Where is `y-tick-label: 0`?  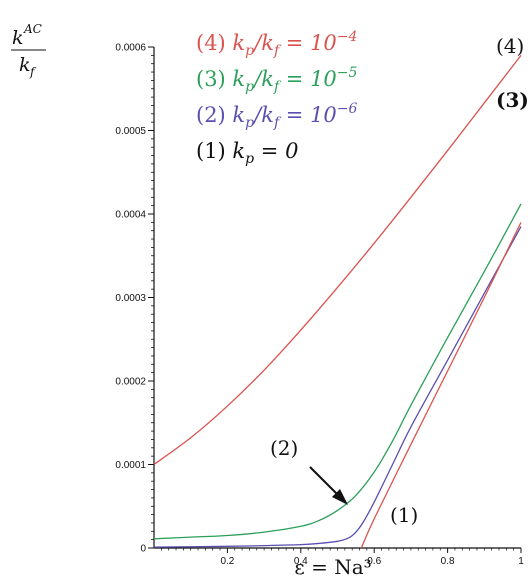
y-tick-label: 0 is located at coordinates (143, 549).